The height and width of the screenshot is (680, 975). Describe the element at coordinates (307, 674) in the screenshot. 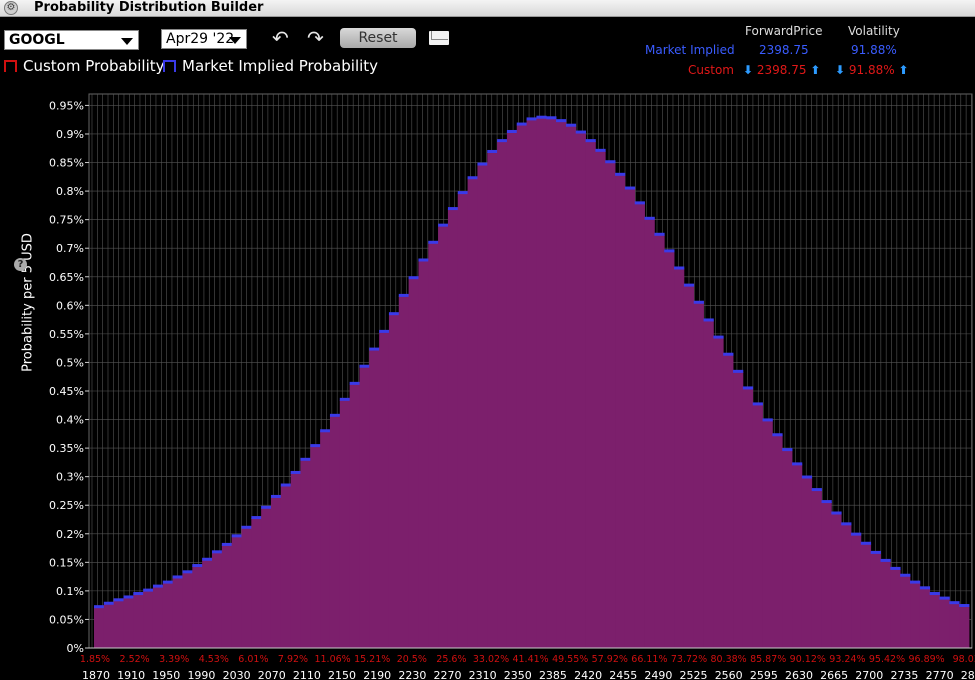

I see `x-tick-label: 2110` at that location.